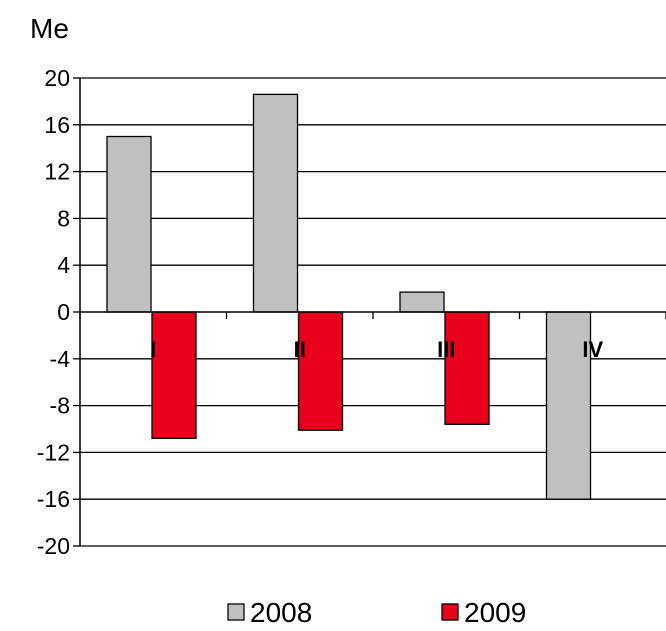  I want to click on category-label: I, so click(153, 349).